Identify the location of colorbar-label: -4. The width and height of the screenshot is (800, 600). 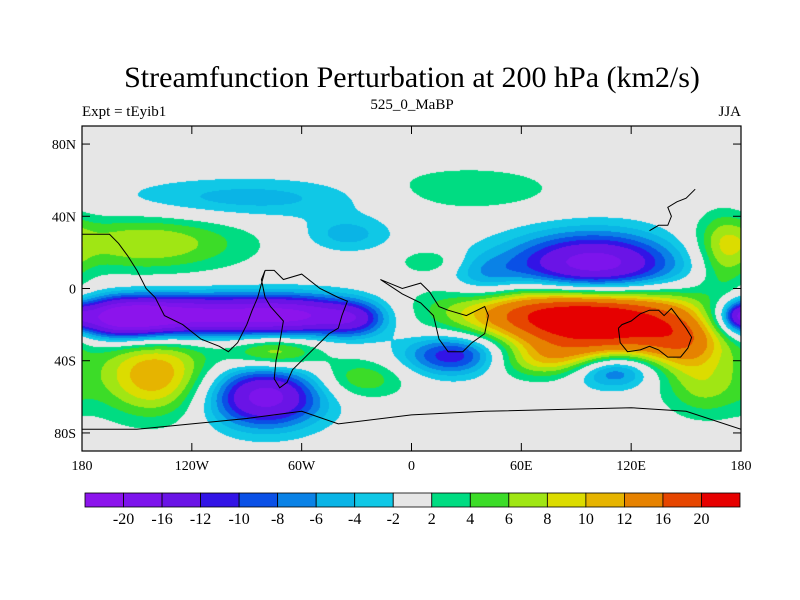
(354, 519).